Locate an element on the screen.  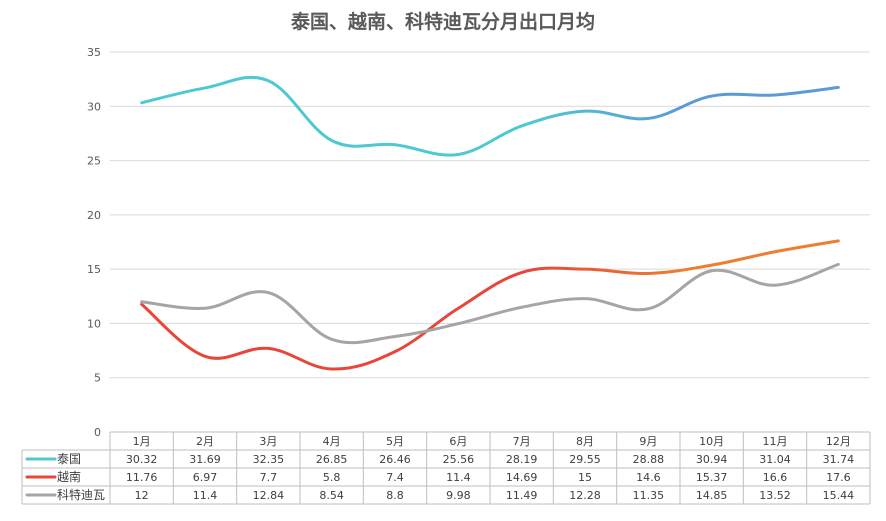
data-label: 31.69 is located at coordinates (205, 459).